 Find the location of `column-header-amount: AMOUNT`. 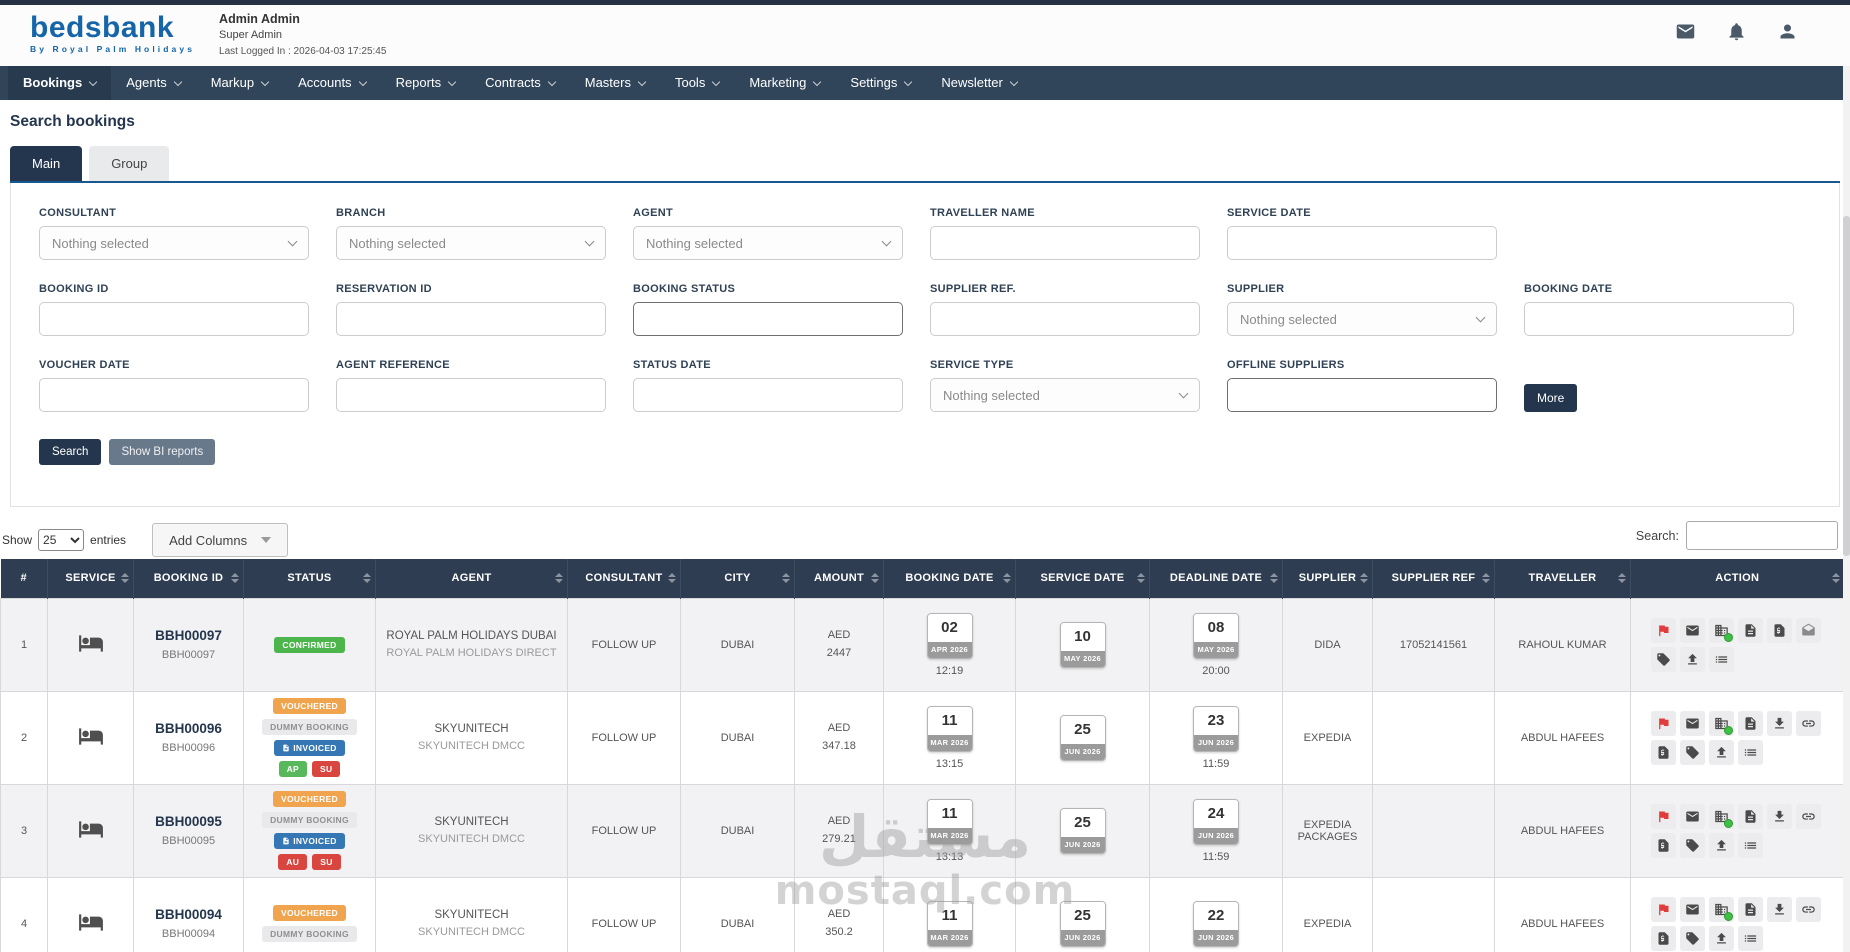

column-header-amount: AMOUNT is located at coordinates (839, 578).